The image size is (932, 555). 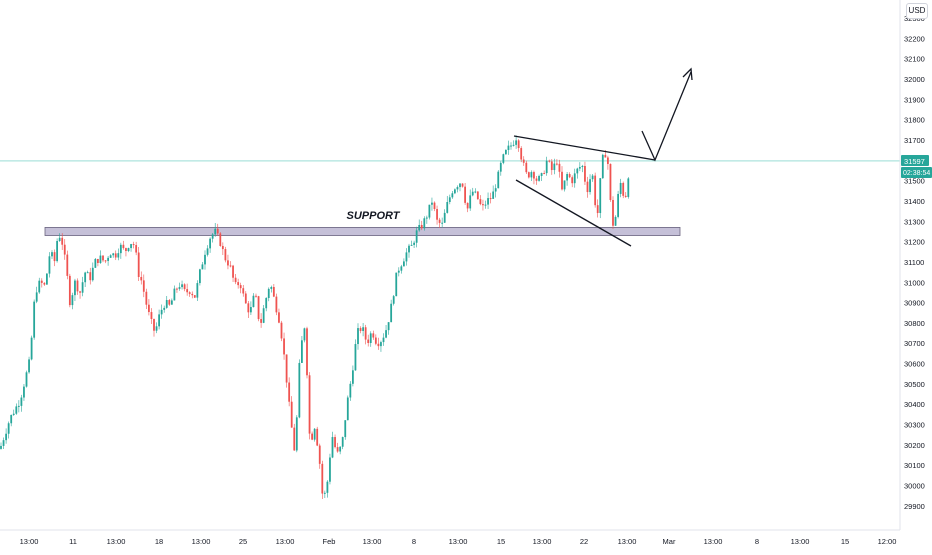 I want to click on support-label: SUPPORT, so click(x=374, y=216).